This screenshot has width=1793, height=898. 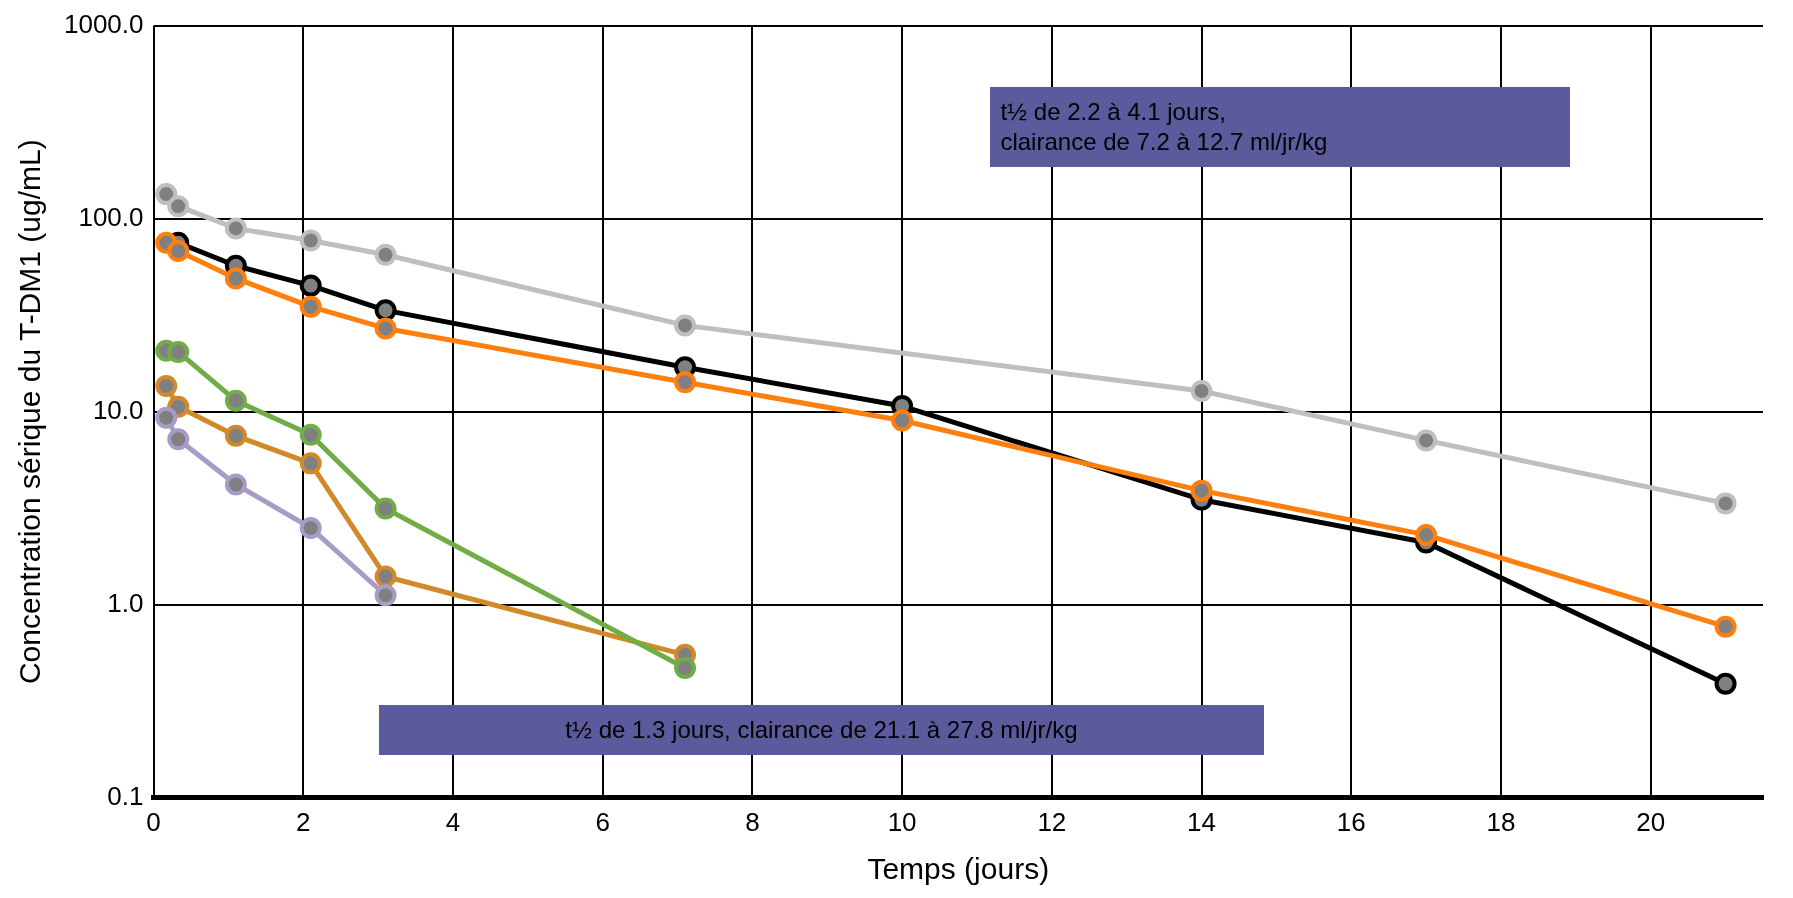 What do you see at coordinates (118, 409) in the screenshot?
I see `y-tick-label: 10.0` at bounding box center [118, 409].